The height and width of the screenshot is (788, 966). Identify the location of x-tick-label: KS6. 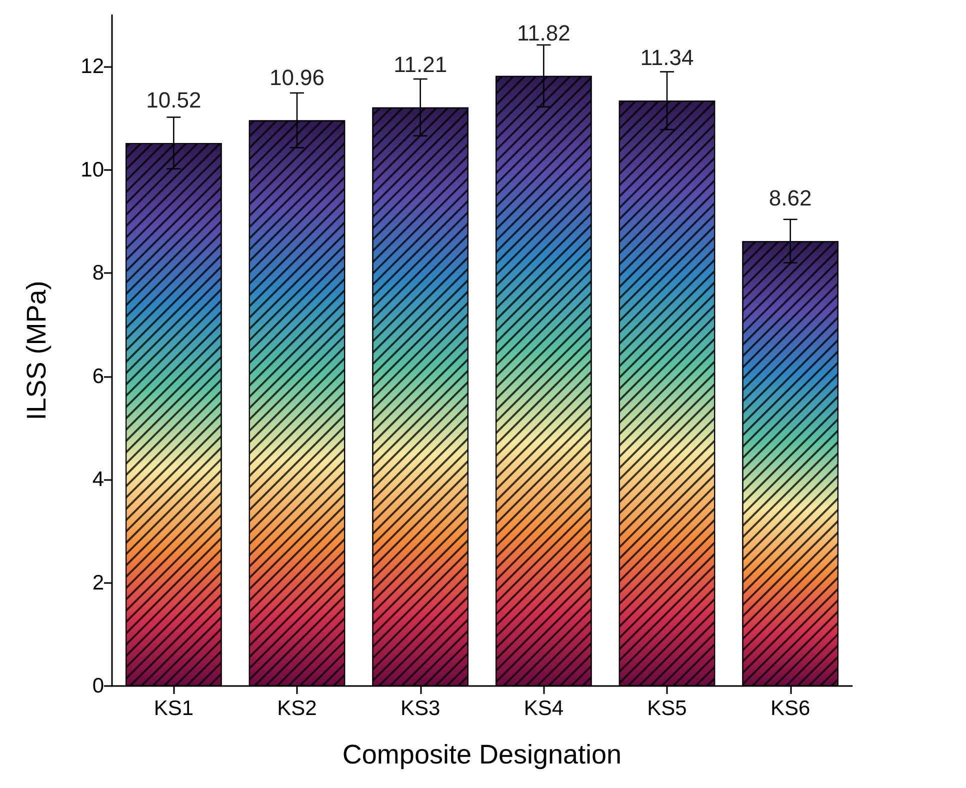
(790, 708).